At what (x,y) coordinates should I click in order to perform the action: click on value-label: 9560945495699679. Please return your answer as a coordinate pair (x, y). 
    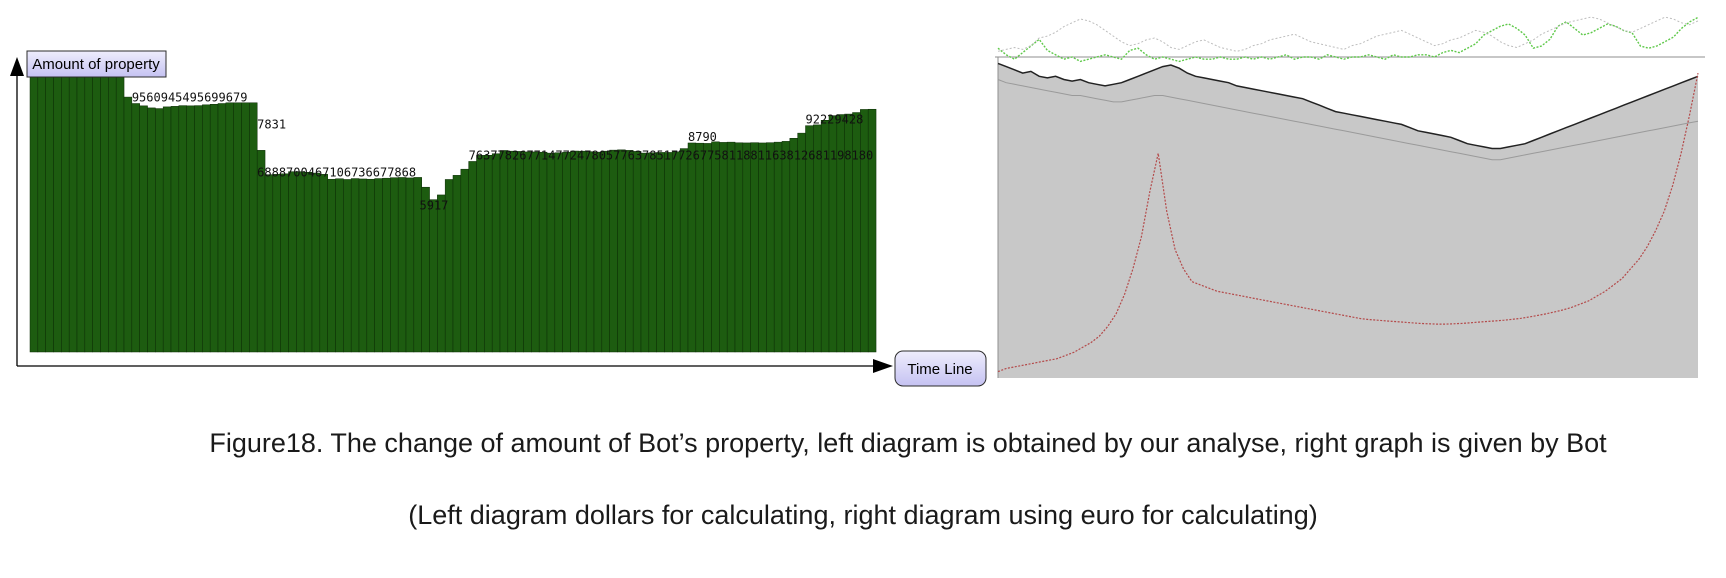
    Looking at the image, I should click on (190, 98).